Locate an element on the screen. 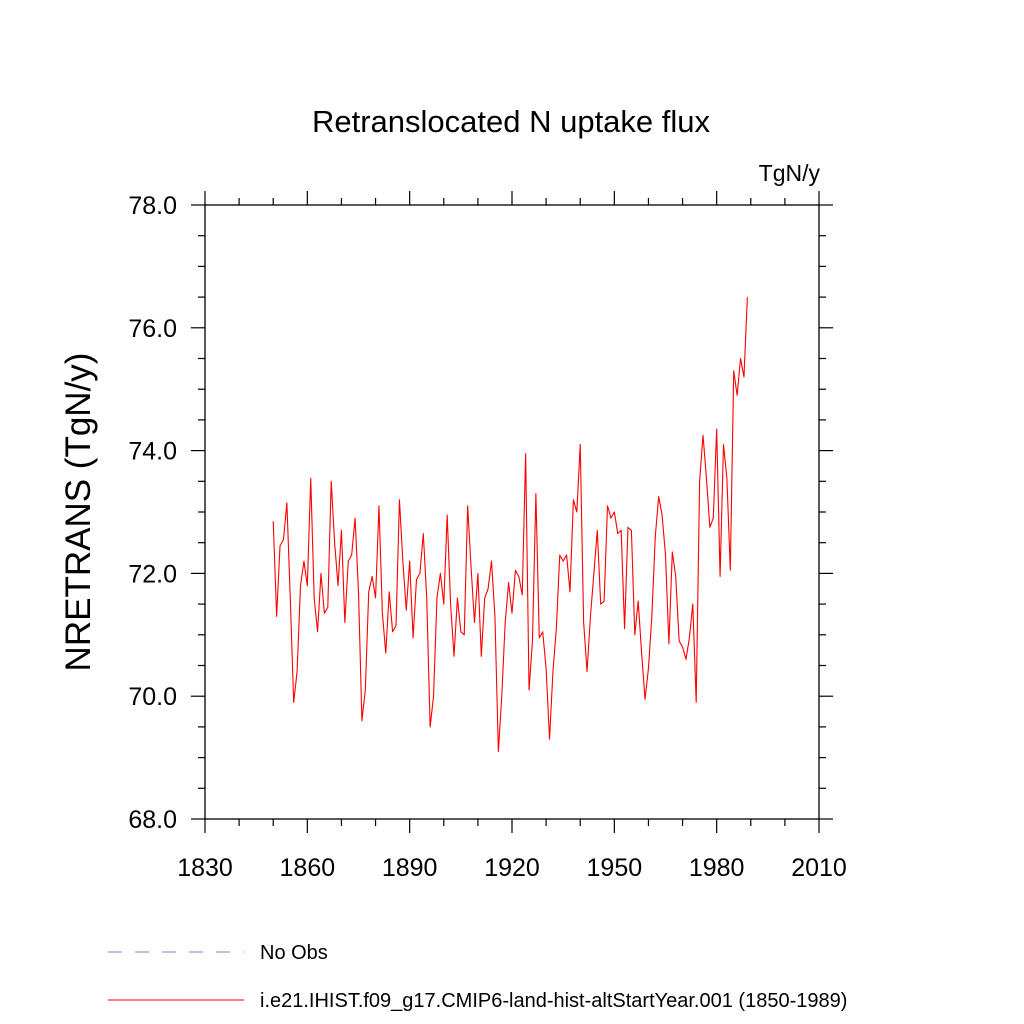 Image resolution: width=1024 pixels, height=1024 pixels. x-tick-label: 1830 is located at coordinates (205, 868).